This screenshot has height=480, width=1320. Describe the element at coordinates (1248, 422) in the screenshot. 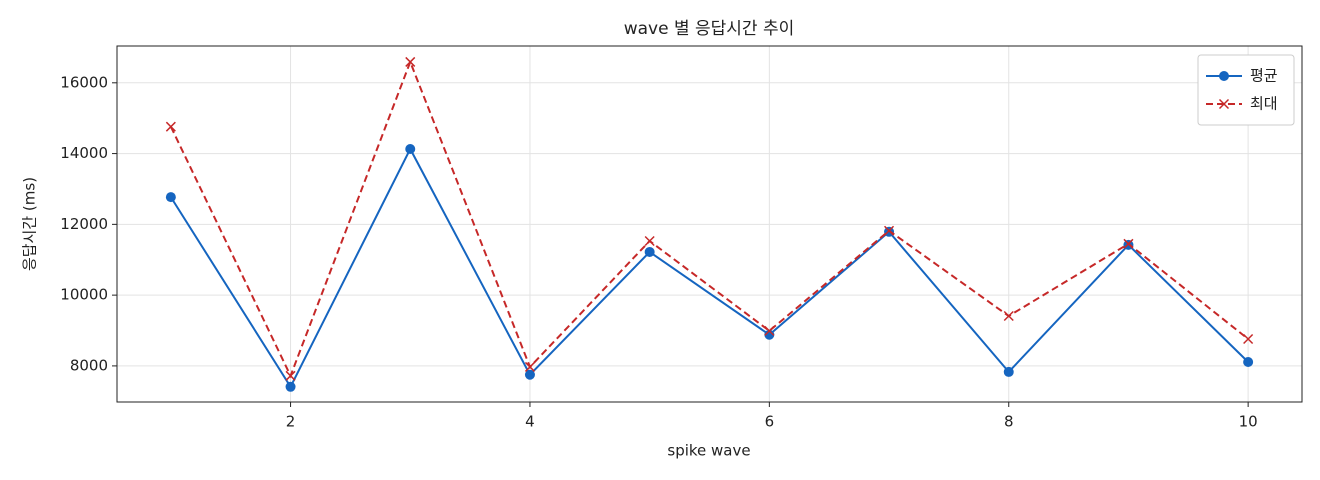

I see `x-tick-label: 10` at that location.